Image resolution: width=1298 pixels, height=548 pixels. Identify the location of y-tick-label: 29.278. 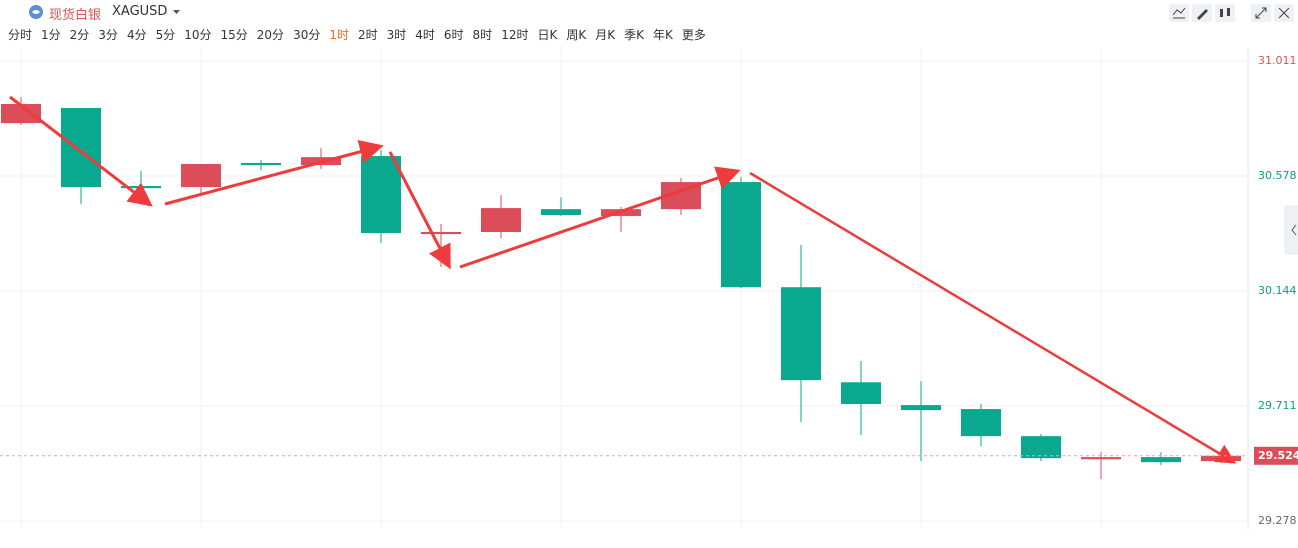
(1277, 520).